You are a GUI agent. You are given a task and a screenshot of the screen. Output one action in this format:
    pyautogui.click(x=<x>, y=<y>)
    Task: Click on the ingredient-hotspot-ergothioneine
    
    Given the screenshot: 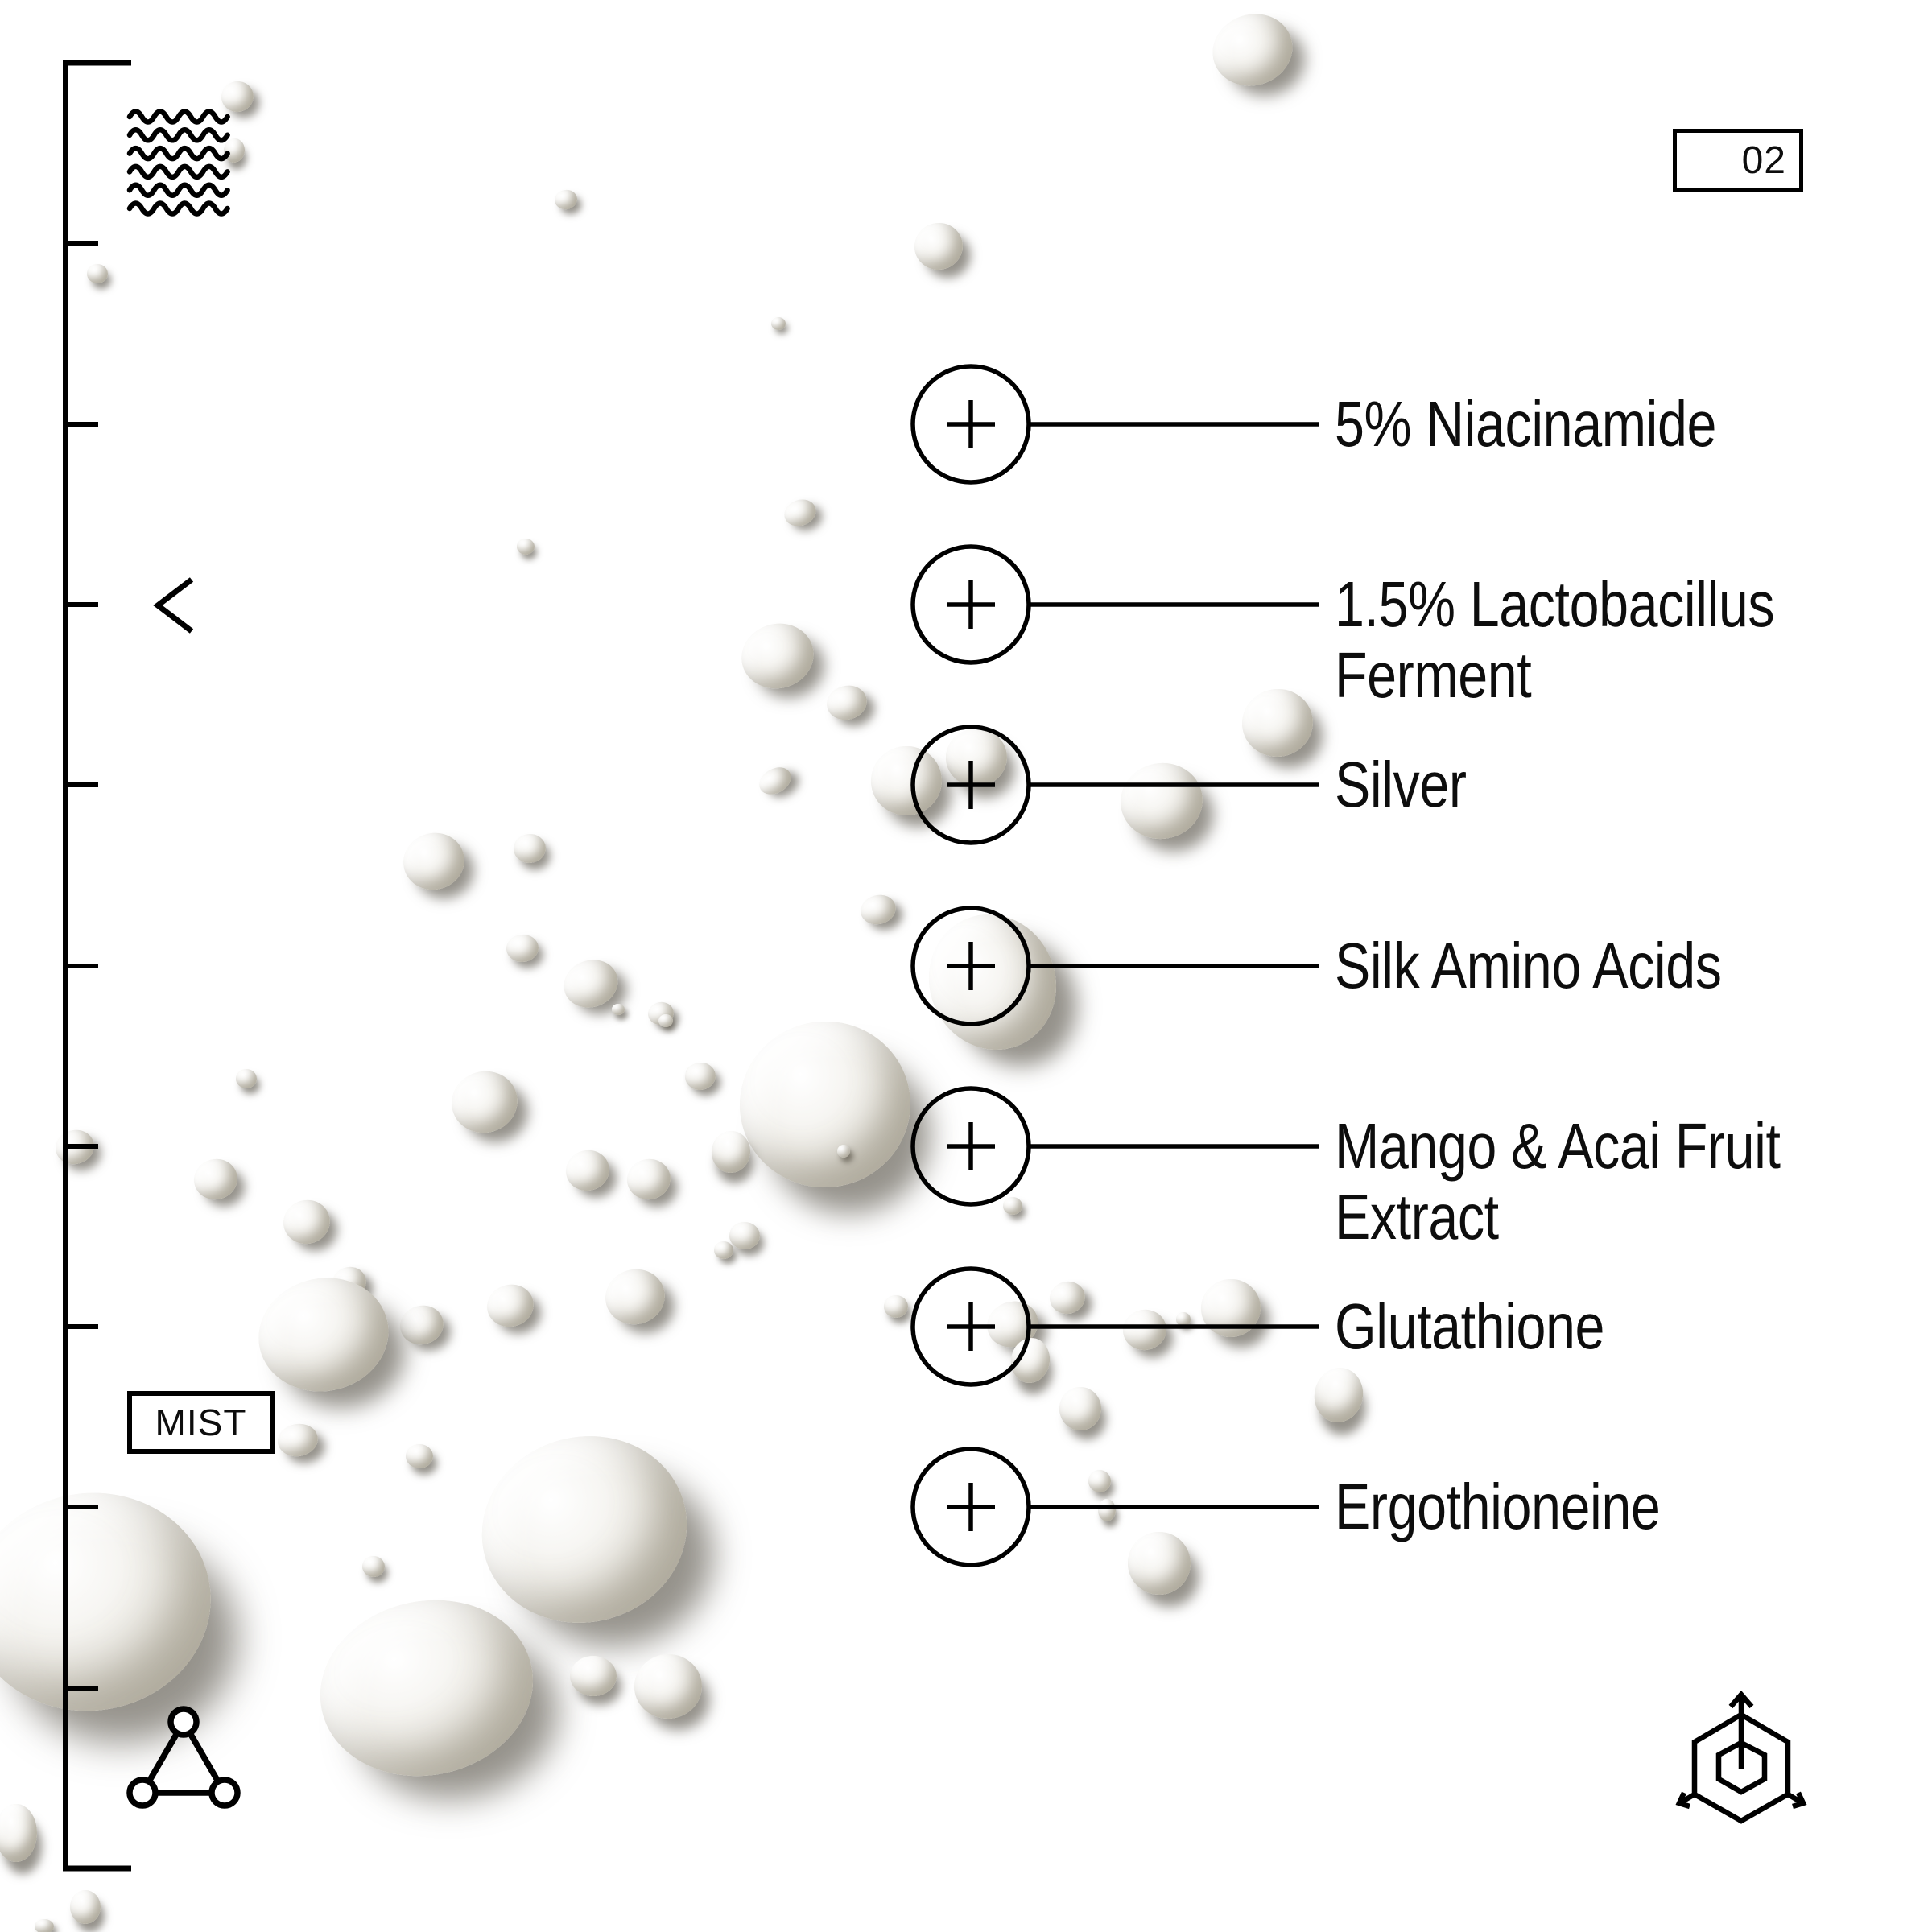 What is the action you would take?
    pyautogui.click(x=970, y=1507)
    